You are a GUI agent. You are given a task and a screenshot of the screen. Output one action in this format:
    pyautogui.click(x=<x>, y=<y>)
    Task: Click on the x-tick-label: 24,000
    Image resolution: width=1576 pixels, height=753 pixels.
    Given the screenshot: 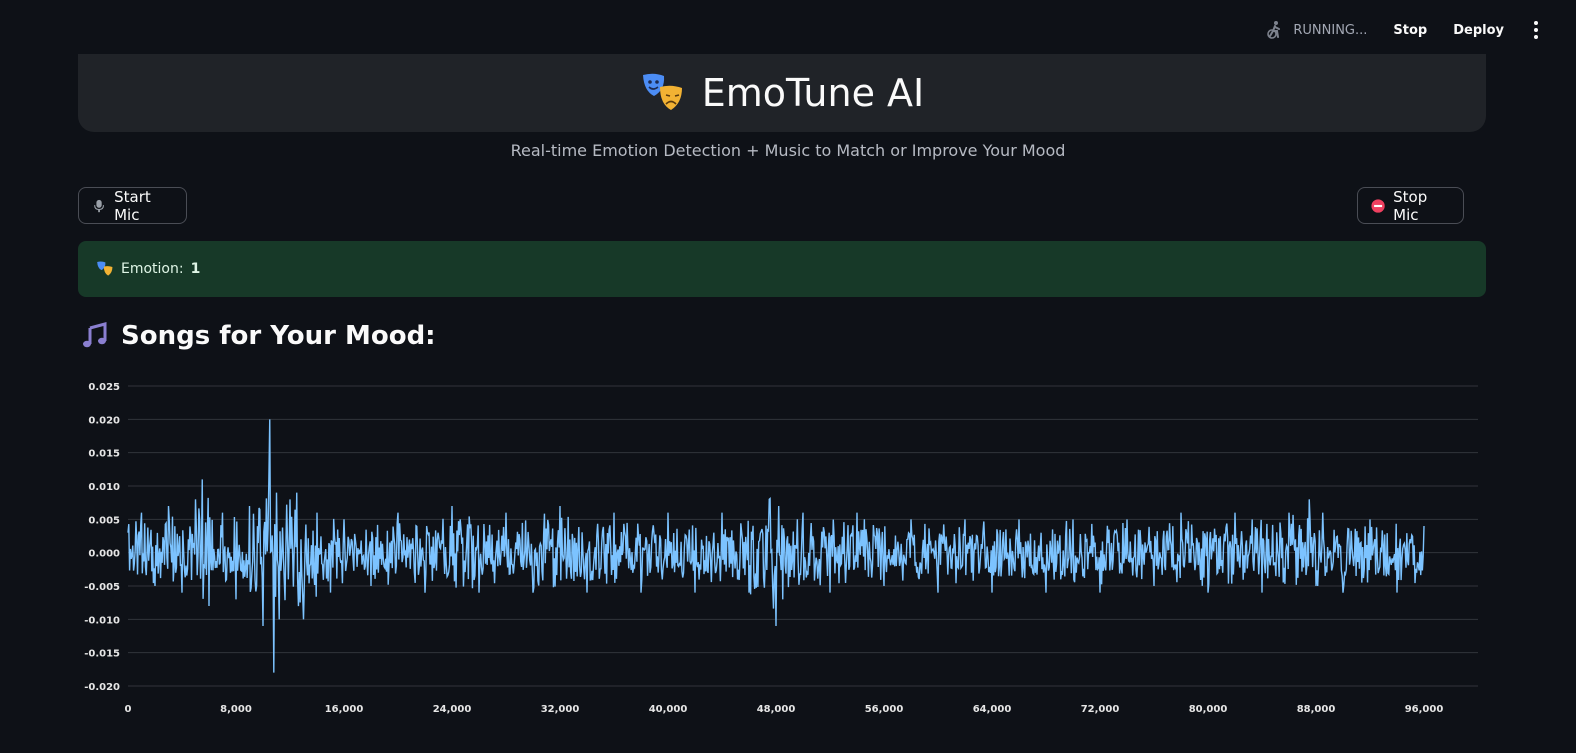 What is the action you would take?
    pyautogui.click(x=452, y=709)
    